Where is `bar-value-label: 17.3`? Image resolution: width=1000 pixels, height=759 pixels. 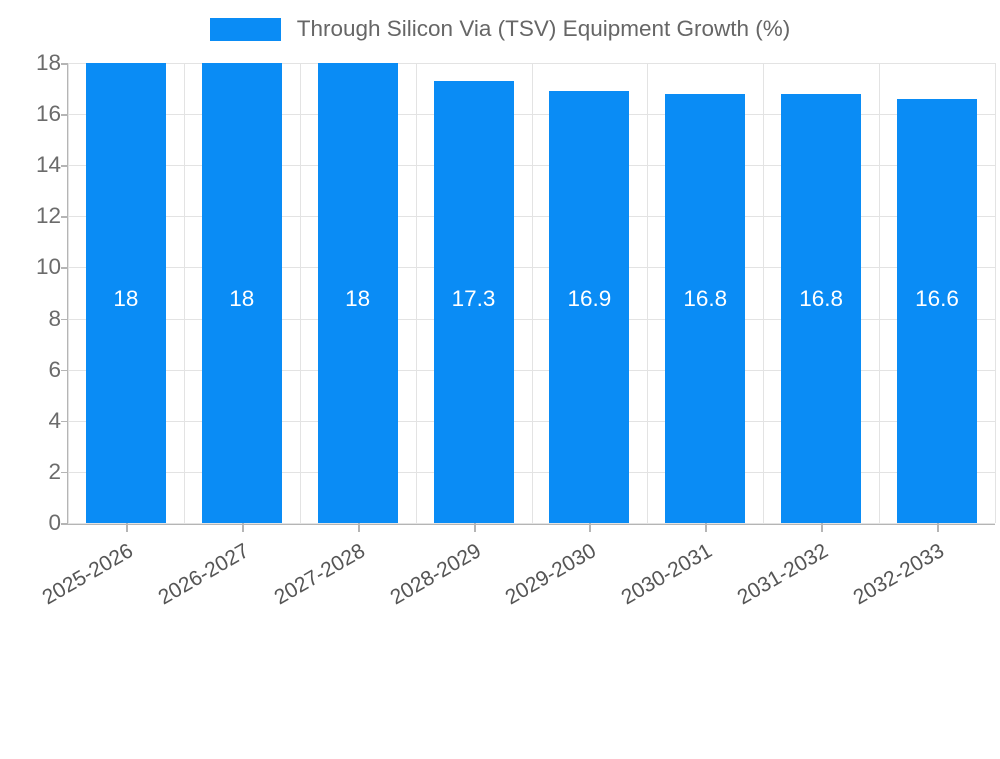
bar-value-label: 17.3 is located at coordinates (473, 298).